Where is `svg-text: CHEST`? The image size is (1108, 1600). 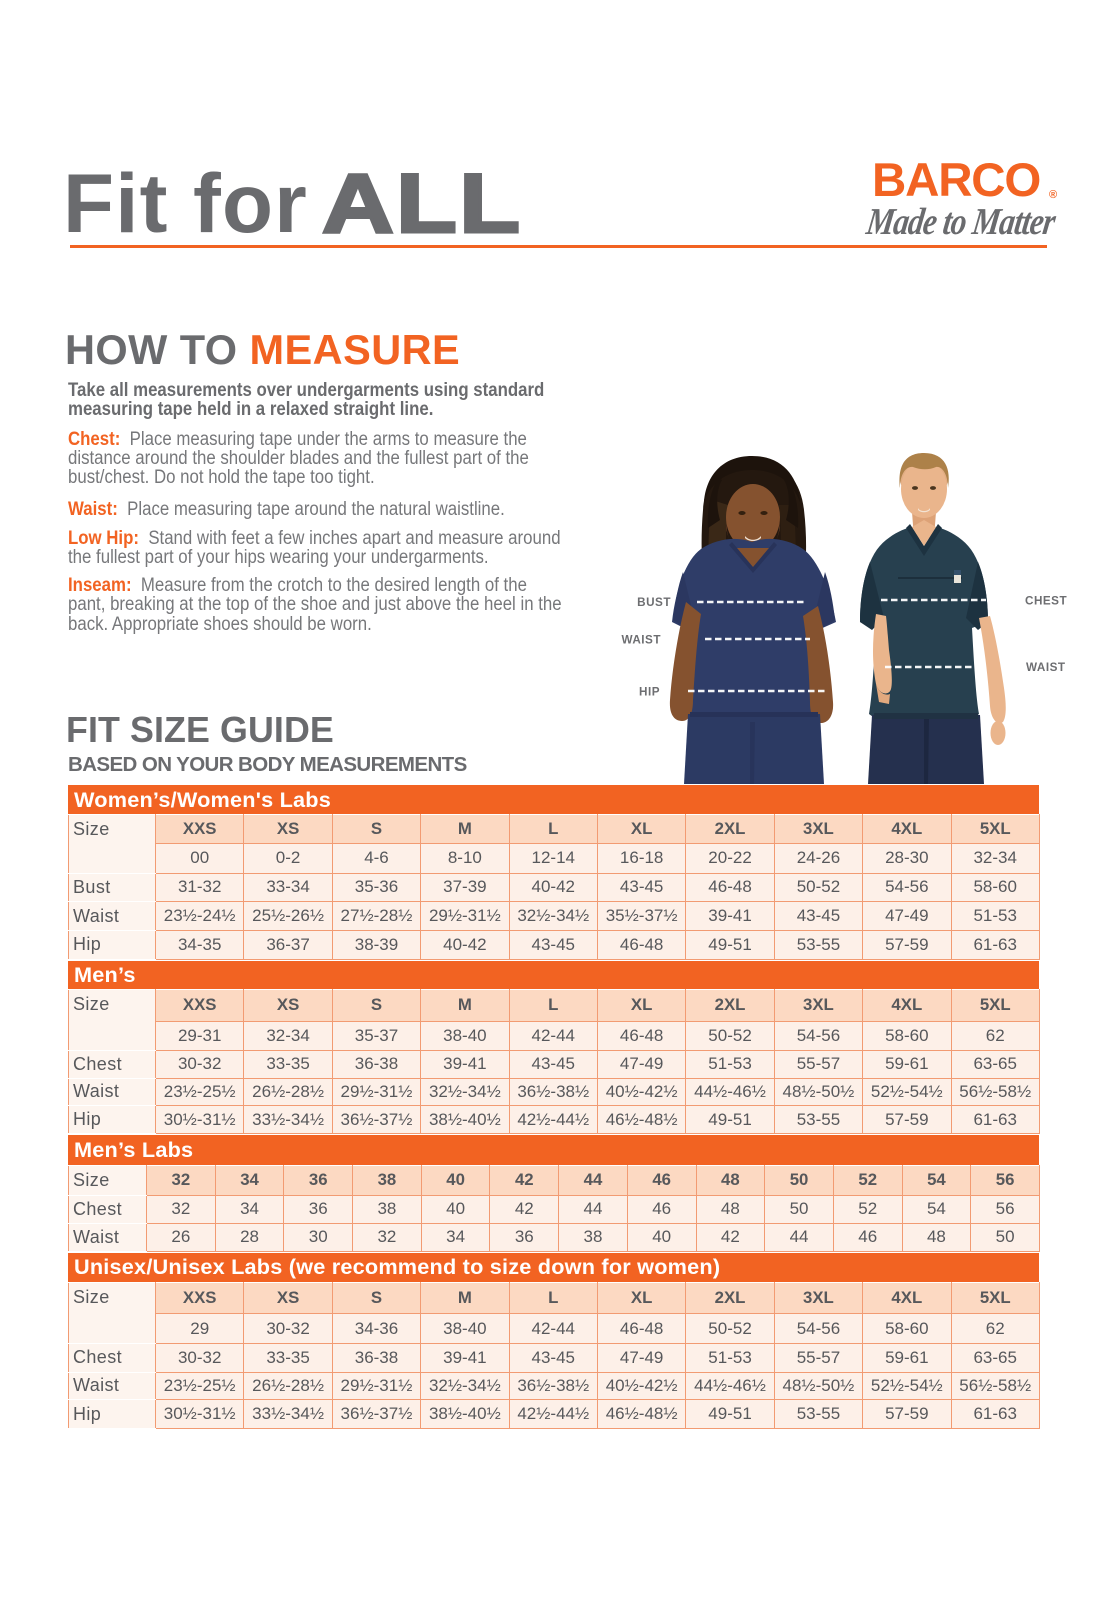
svg-text: CHEST is located at coordinates (1046, 601).